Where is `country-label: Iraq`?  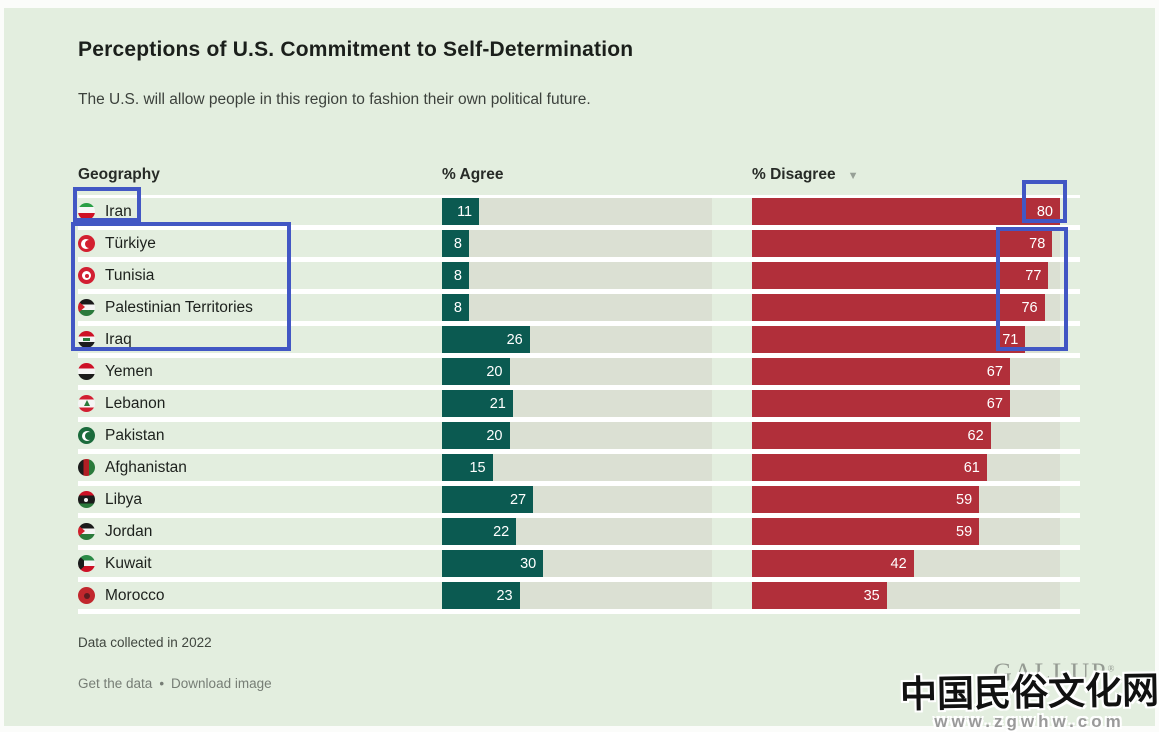
country-label: Iraq is located at coordinates (118, 339).